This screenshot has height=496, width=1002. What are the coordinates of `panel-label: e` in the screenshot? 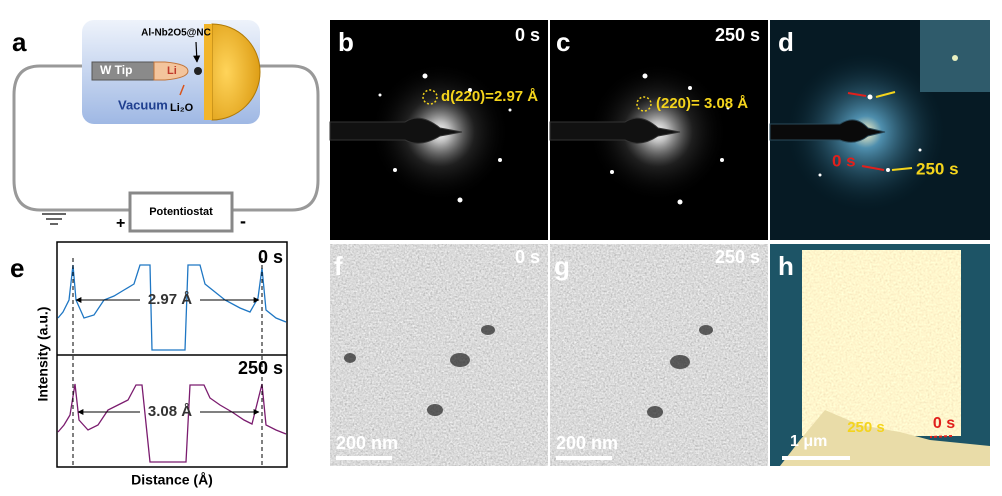 It's located at (17, 268).